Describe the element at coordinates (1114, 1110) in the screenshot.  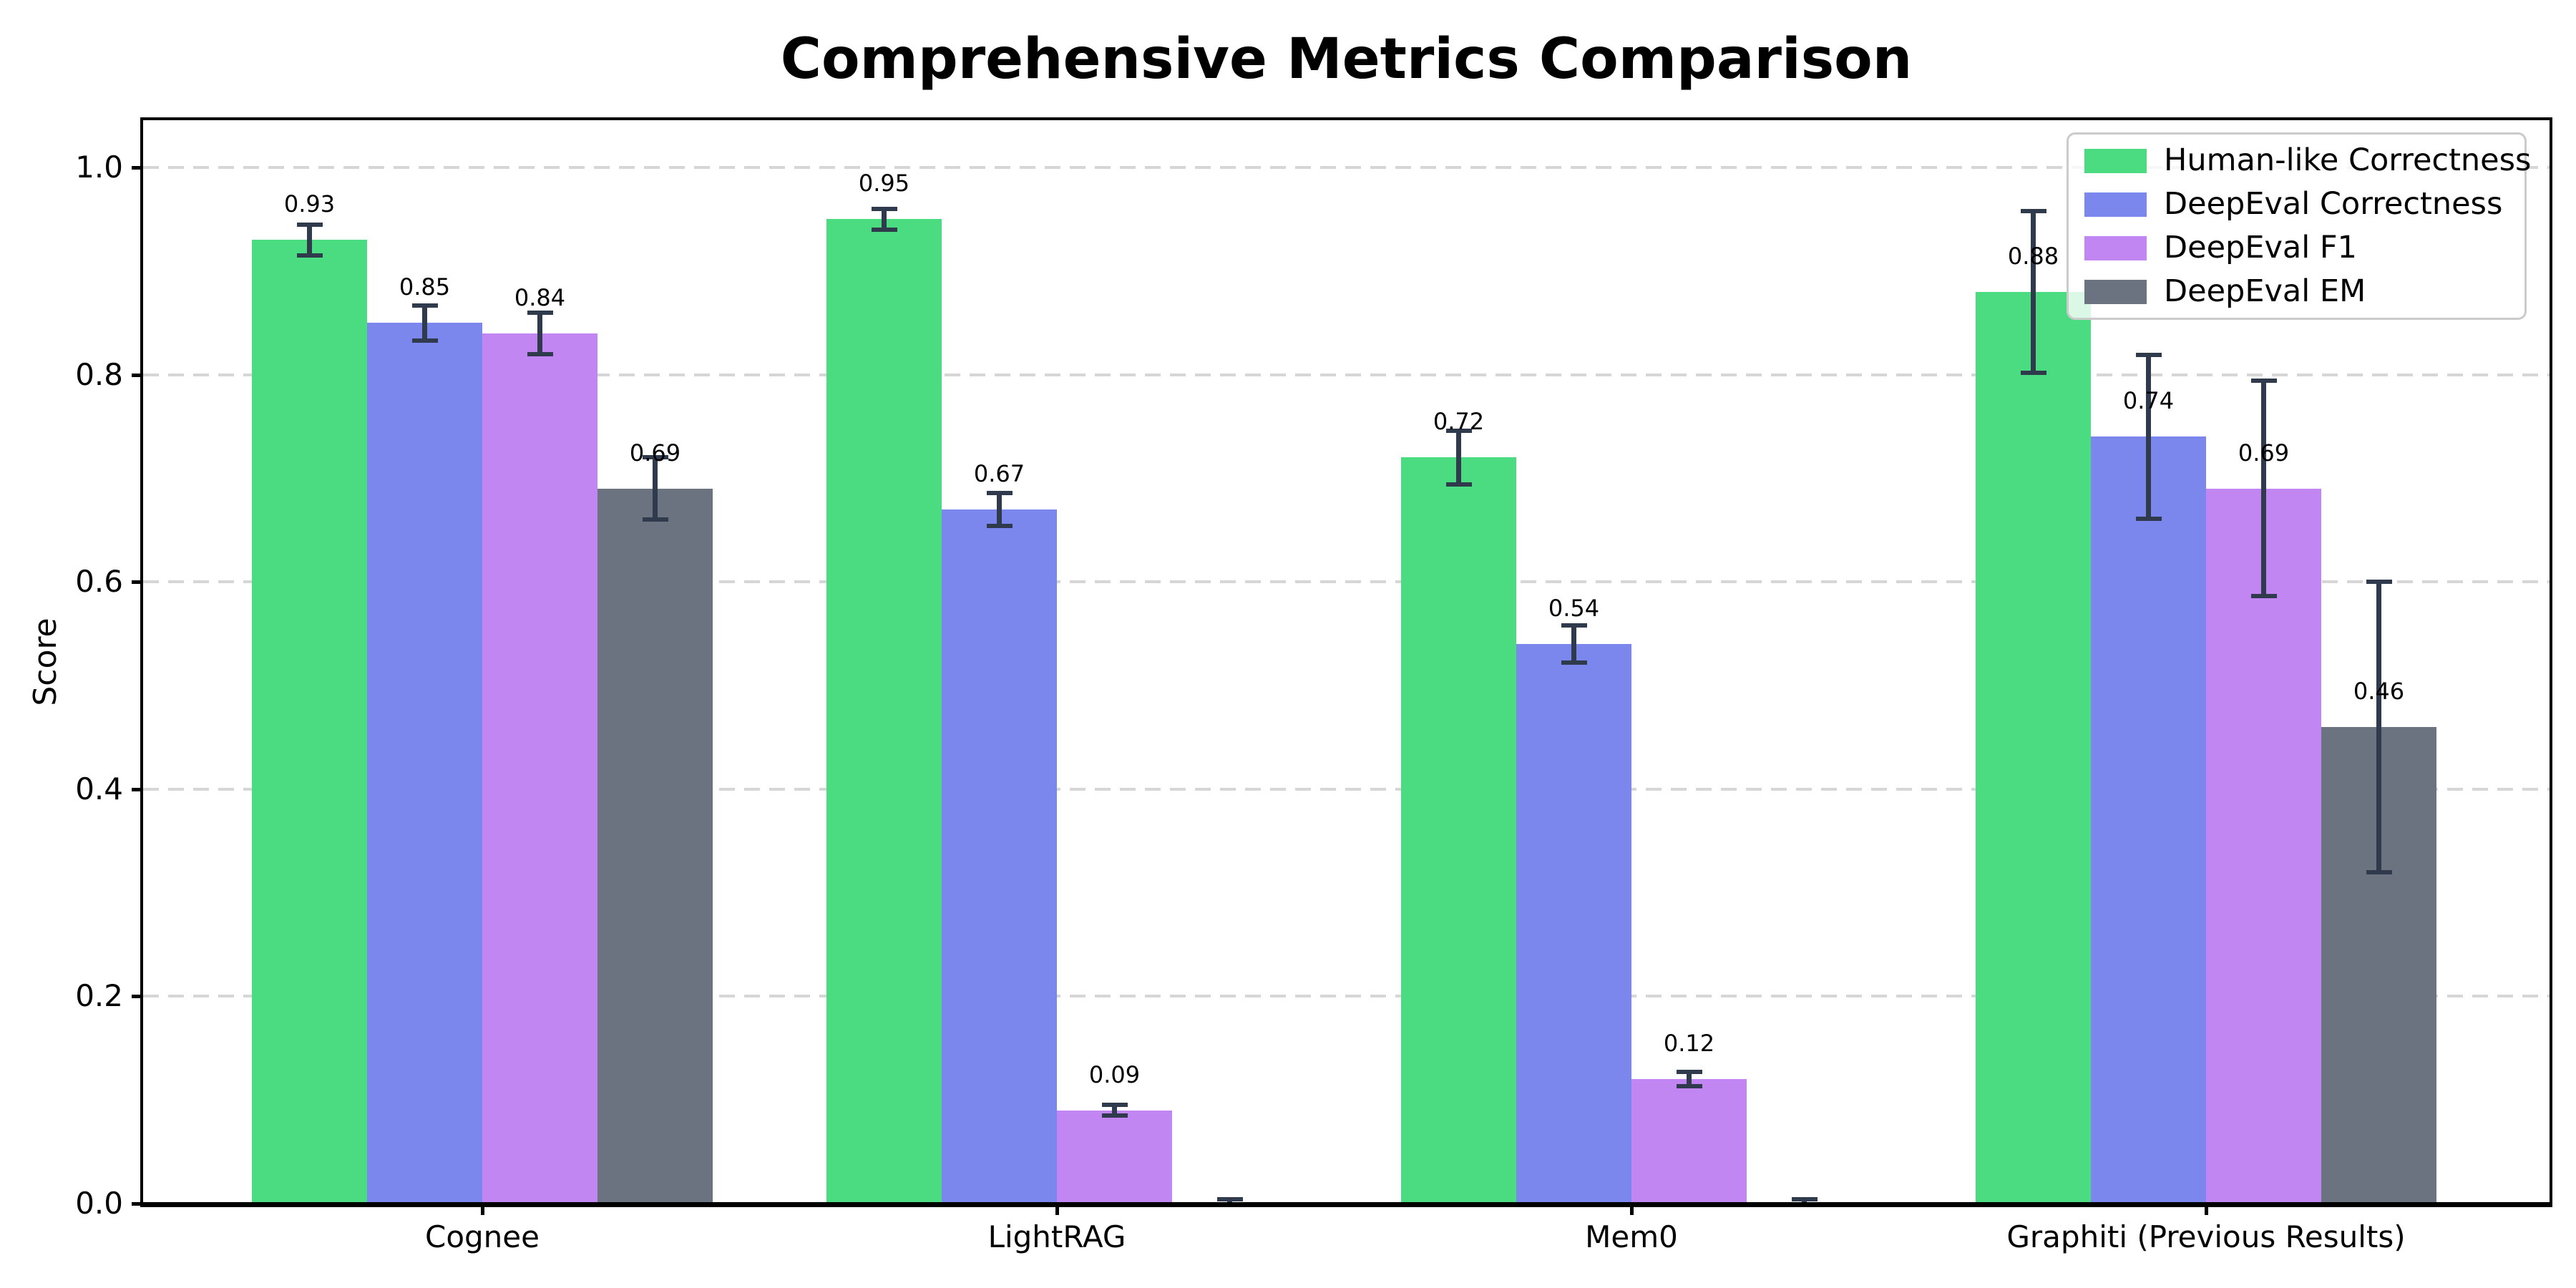
I see `error-bar-lightrag-deepeval-f1` at that location.